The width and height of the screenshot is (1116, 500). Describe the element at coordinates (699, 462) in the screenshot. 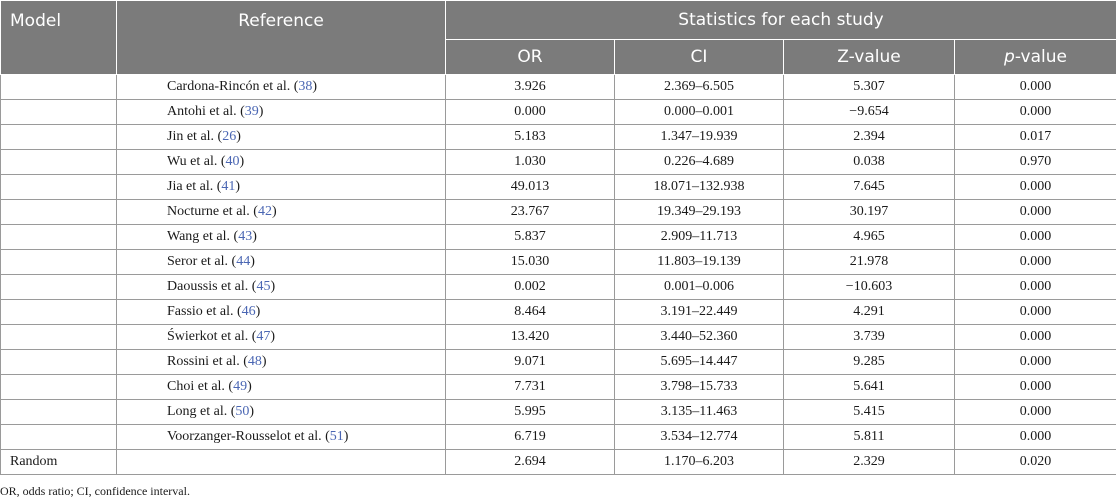

I see `ci-cell: 1.170–6.203` at that location.